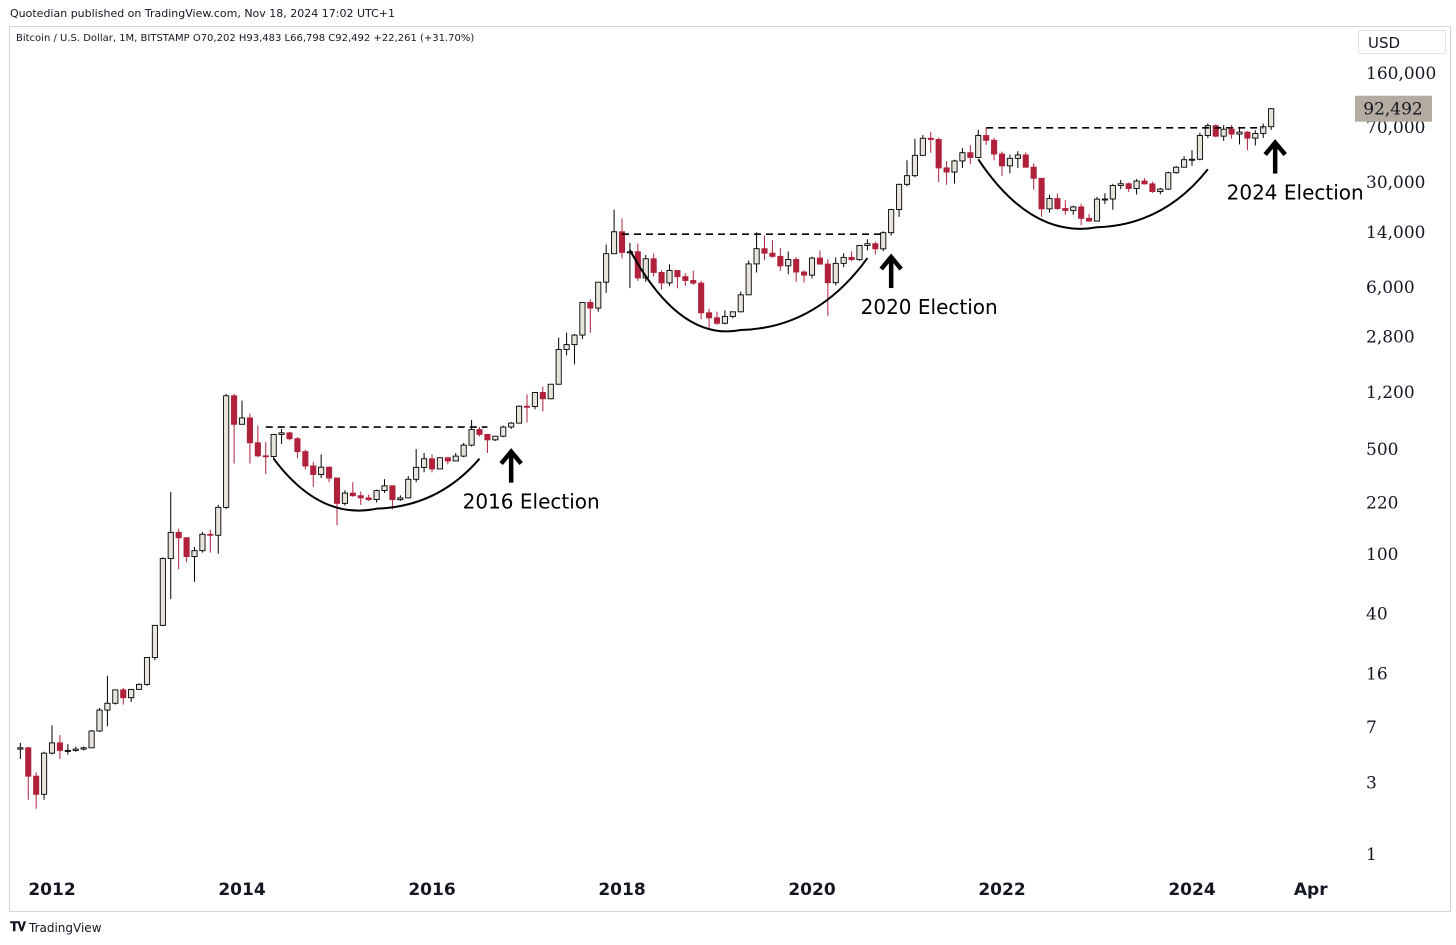 This screenshot has height=945, width=1456. Describe the element at coordinates (1371, 855) in the screenshot. I see `y-tick-label: 1` at that location.